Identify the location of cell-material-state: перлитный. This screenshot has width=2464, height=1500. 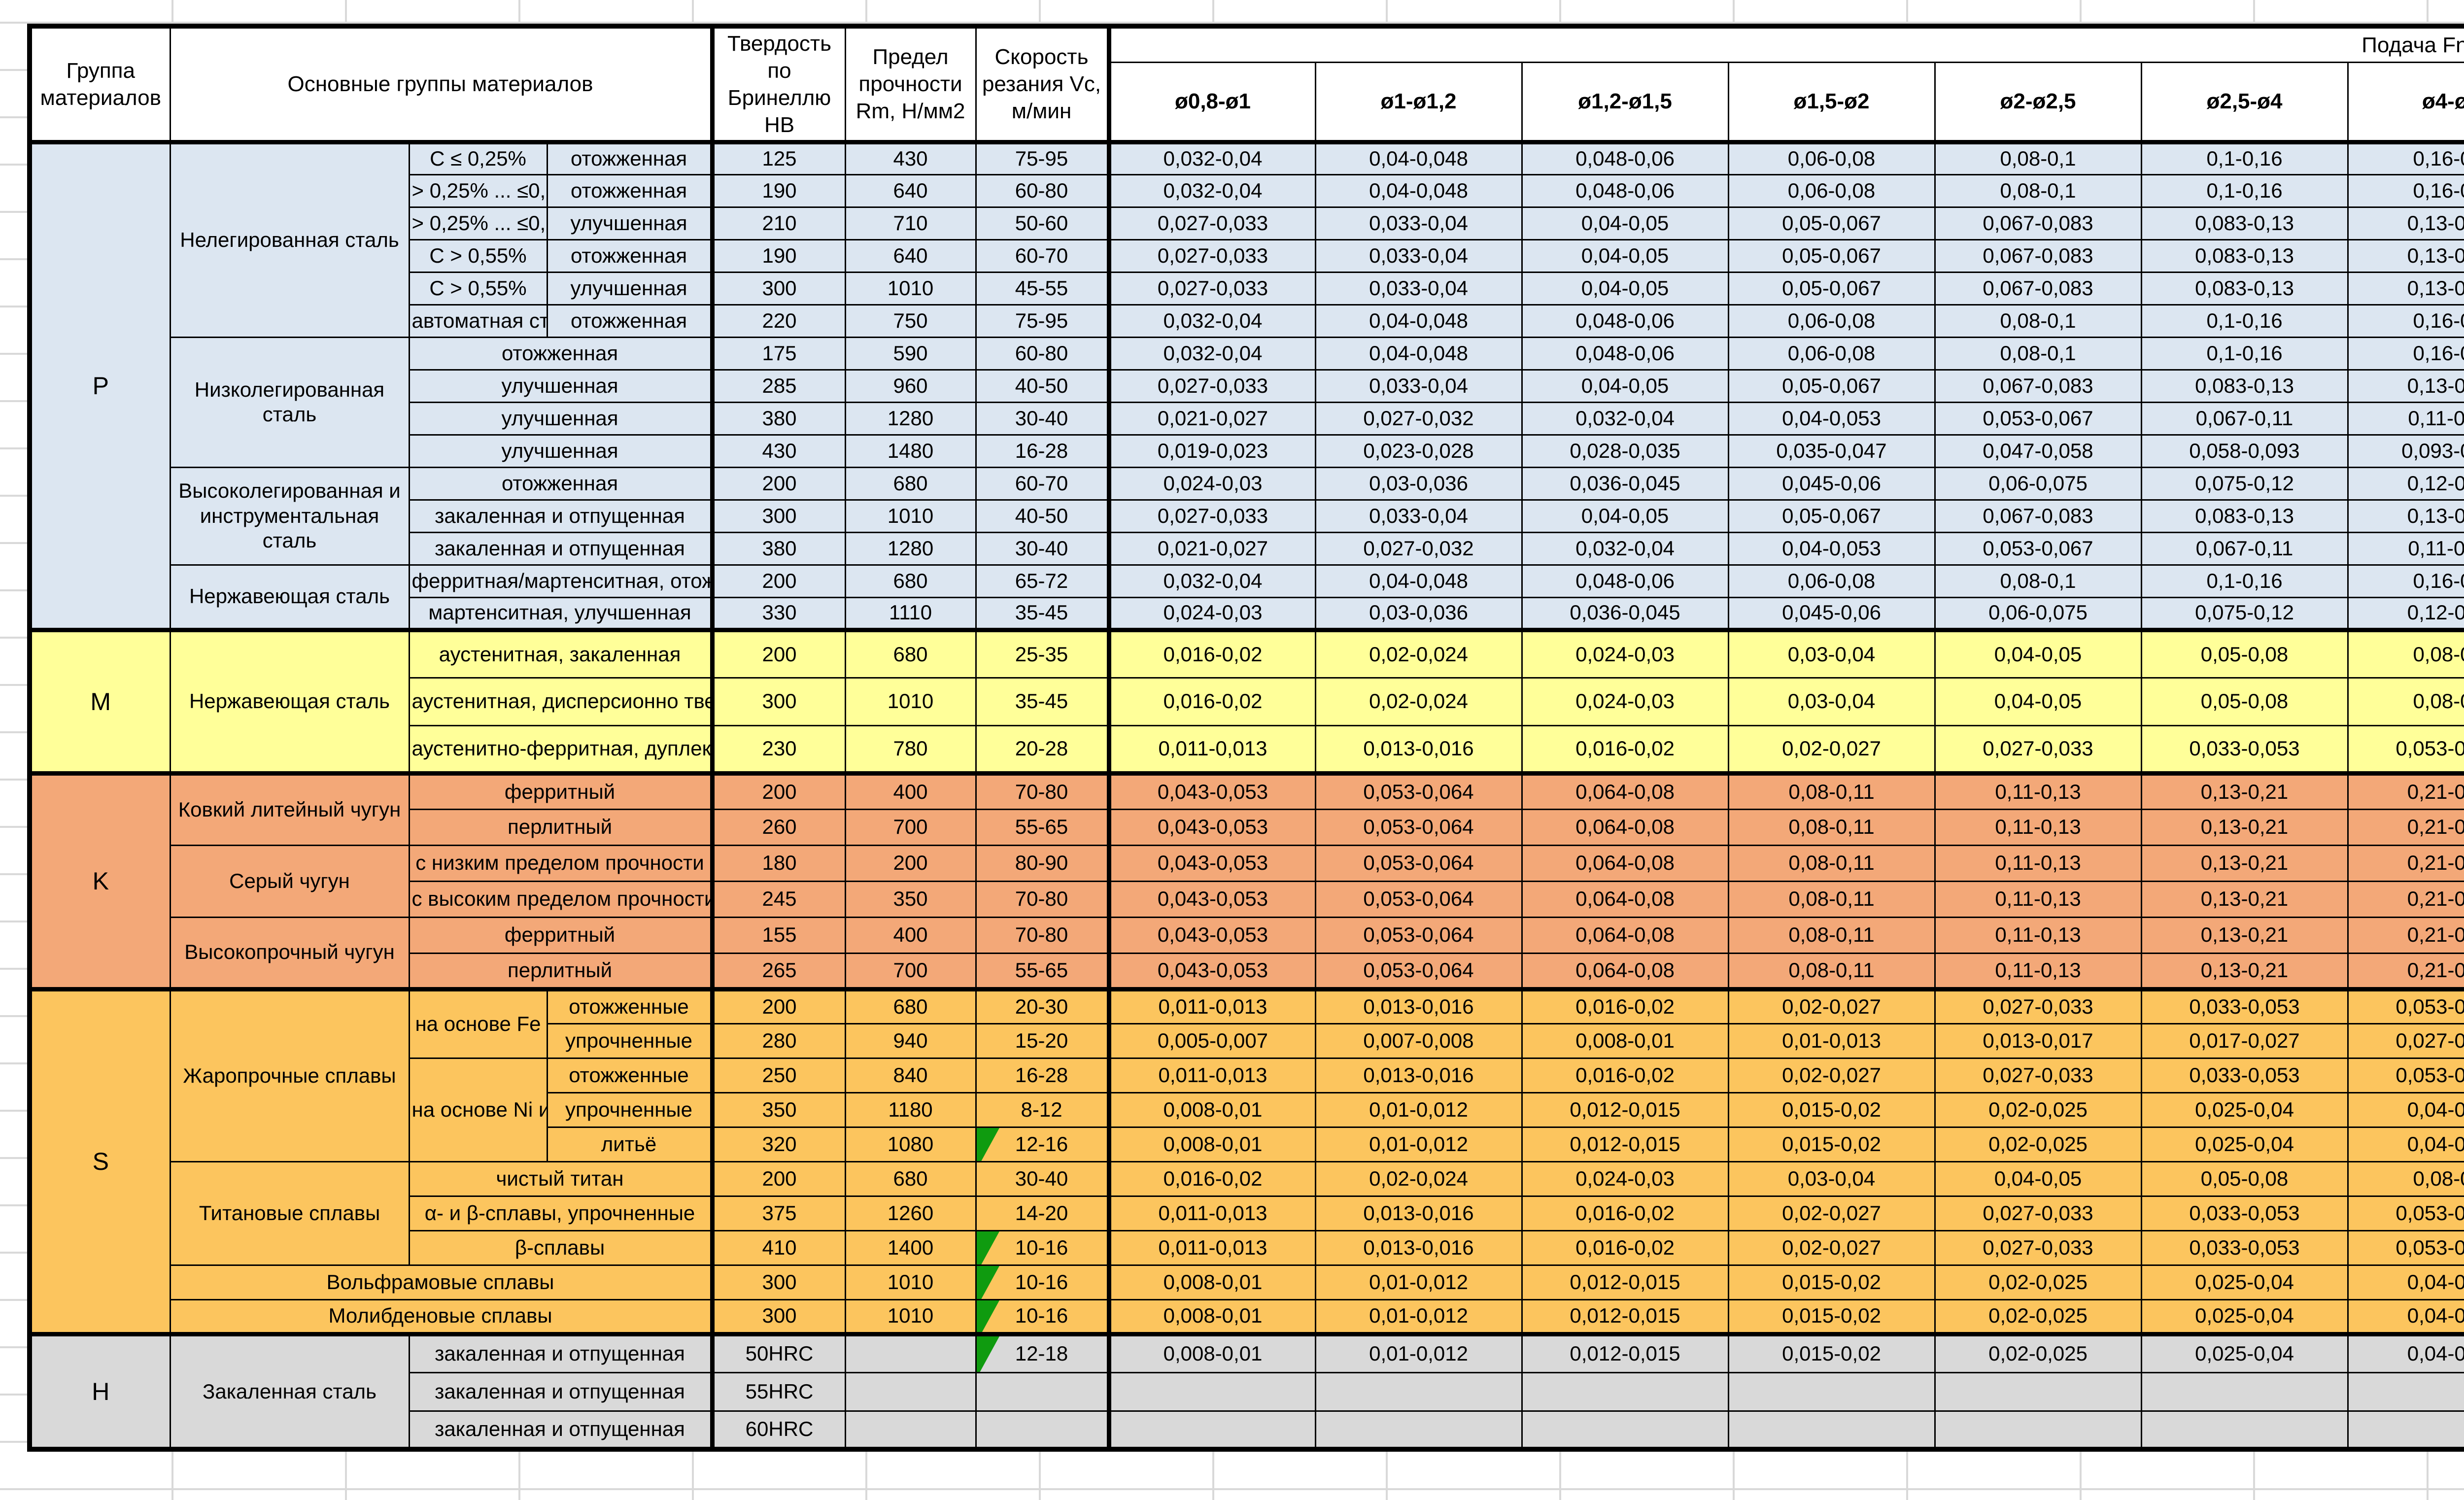
(560, 971).